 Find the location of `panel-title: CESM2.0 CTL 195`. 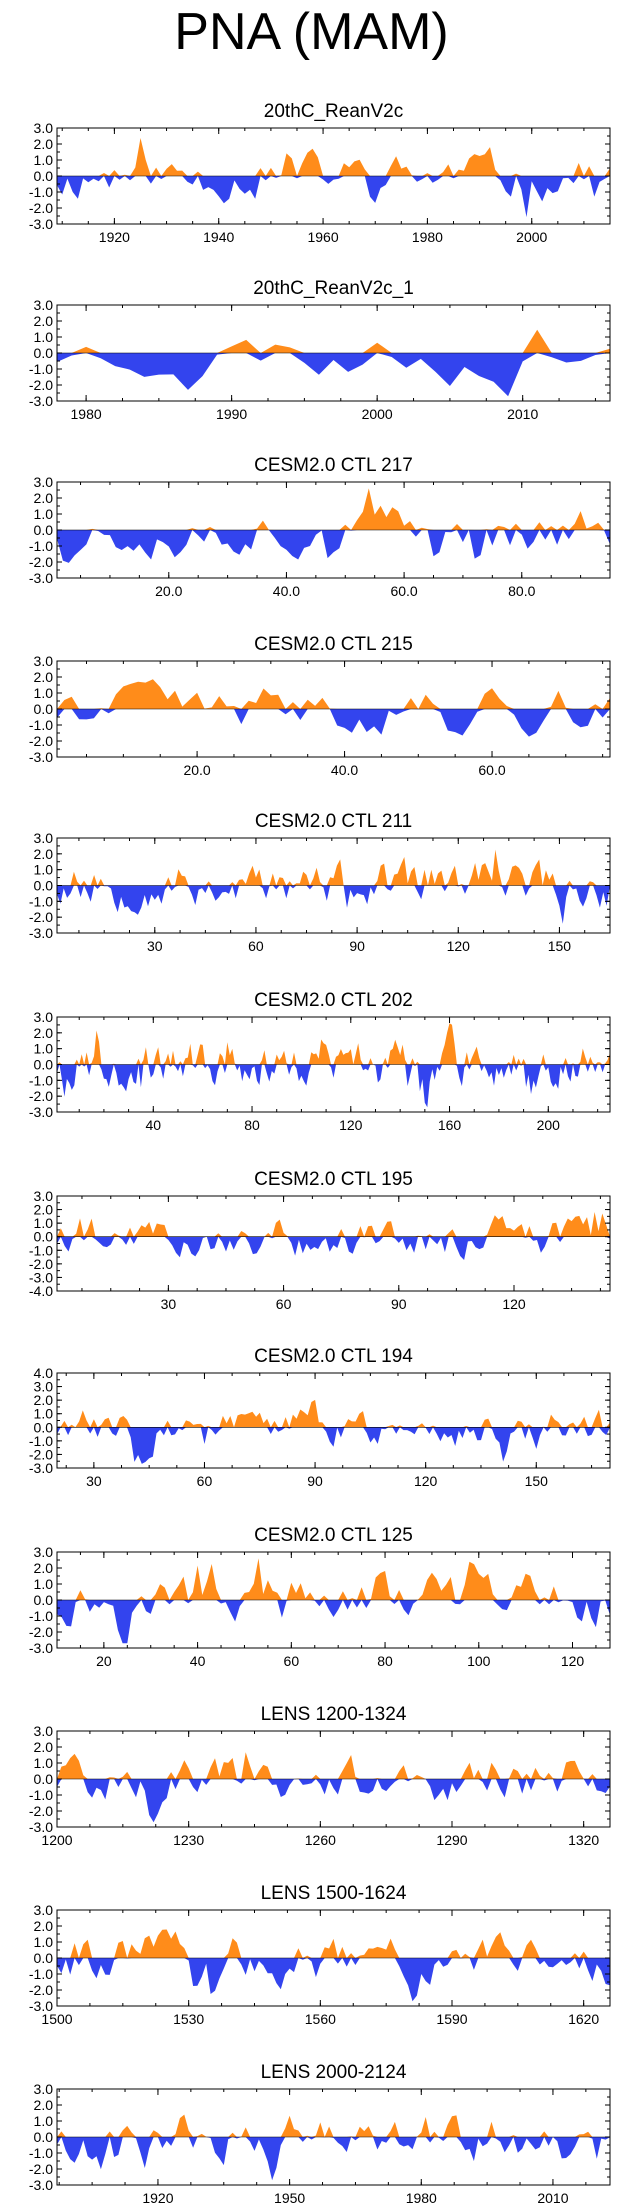

panel-title: CESM2.0 CTL 195 is located at coordinates (333, 1179).